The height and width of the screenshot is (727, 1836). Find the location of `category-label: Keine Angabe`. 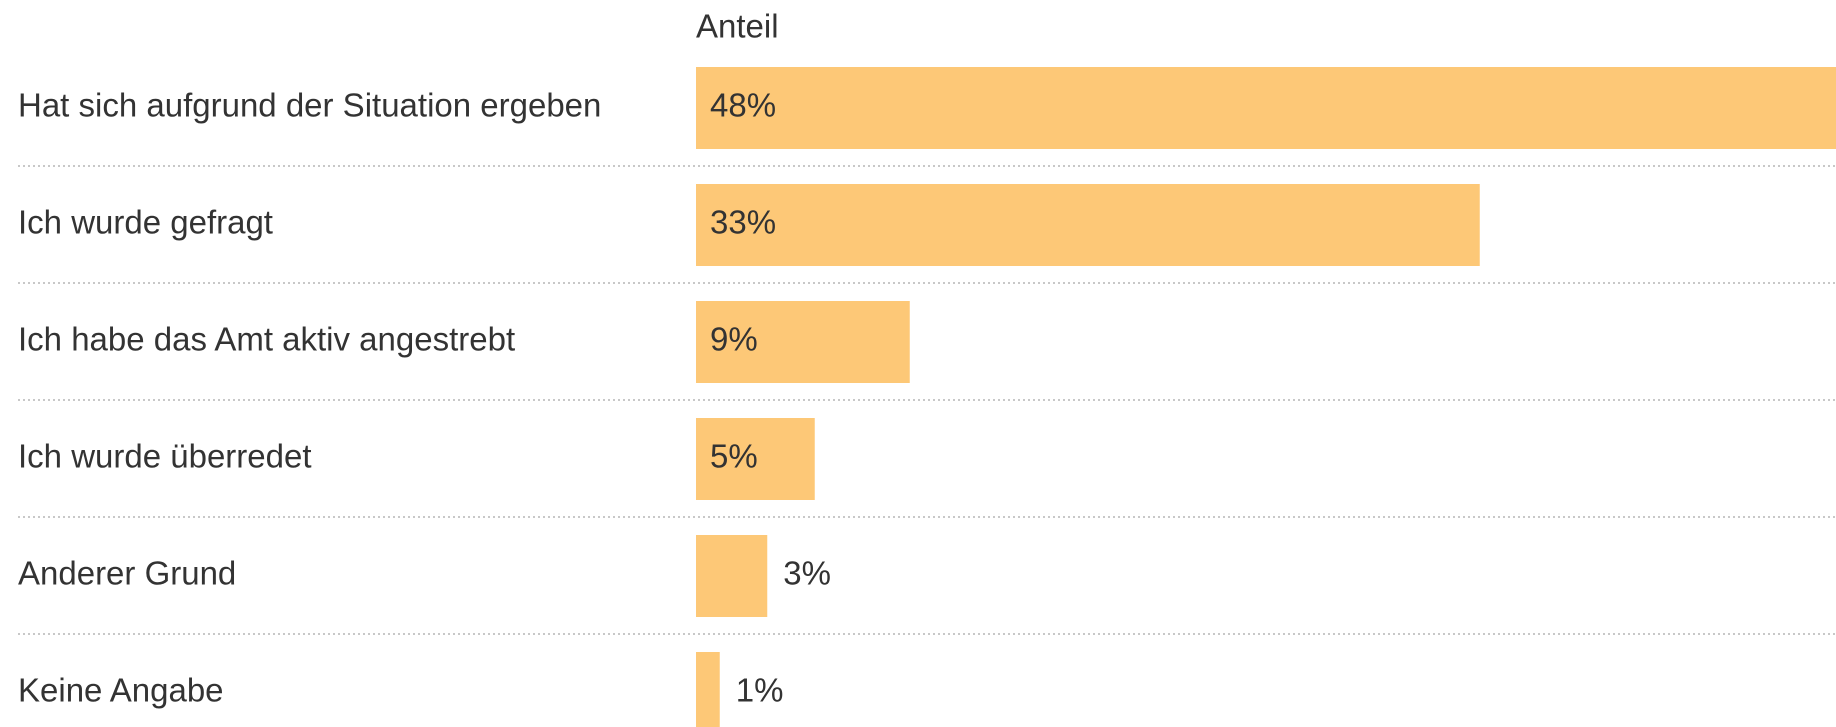

category-label: Keine Angabe is located at coordinates (121, 690).